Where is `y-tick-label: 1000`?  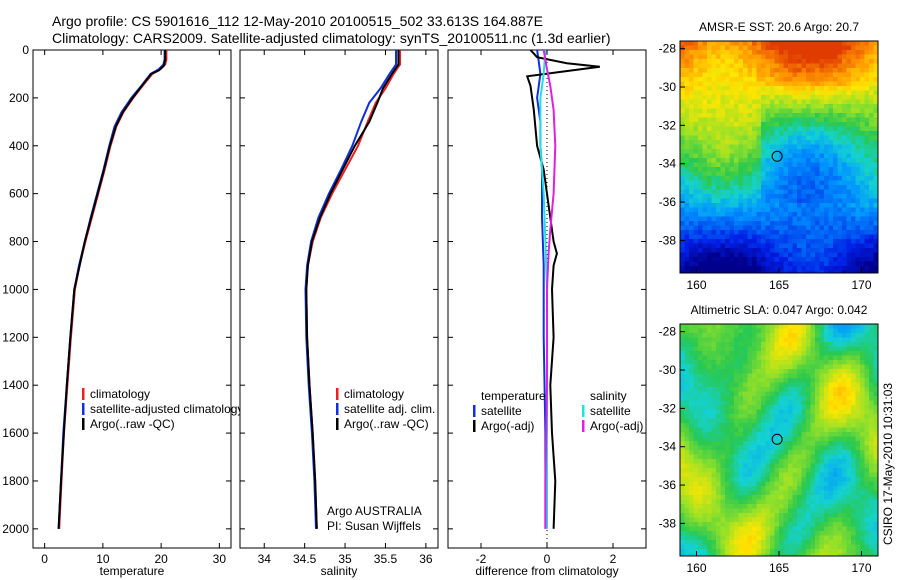
y-tick-label: 1000 is located at coordinates (15, 289).